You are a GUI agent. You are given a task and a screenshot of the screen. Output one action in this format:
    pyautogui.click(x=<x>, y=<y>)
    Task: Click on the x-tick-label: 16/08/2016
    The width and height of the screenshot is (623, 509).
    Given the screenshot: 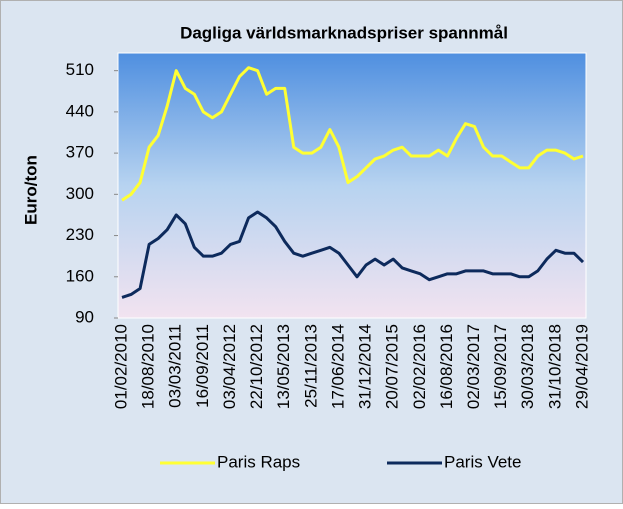 What is the action you would take?
    pyautogui.click(x=446, y=366)
    